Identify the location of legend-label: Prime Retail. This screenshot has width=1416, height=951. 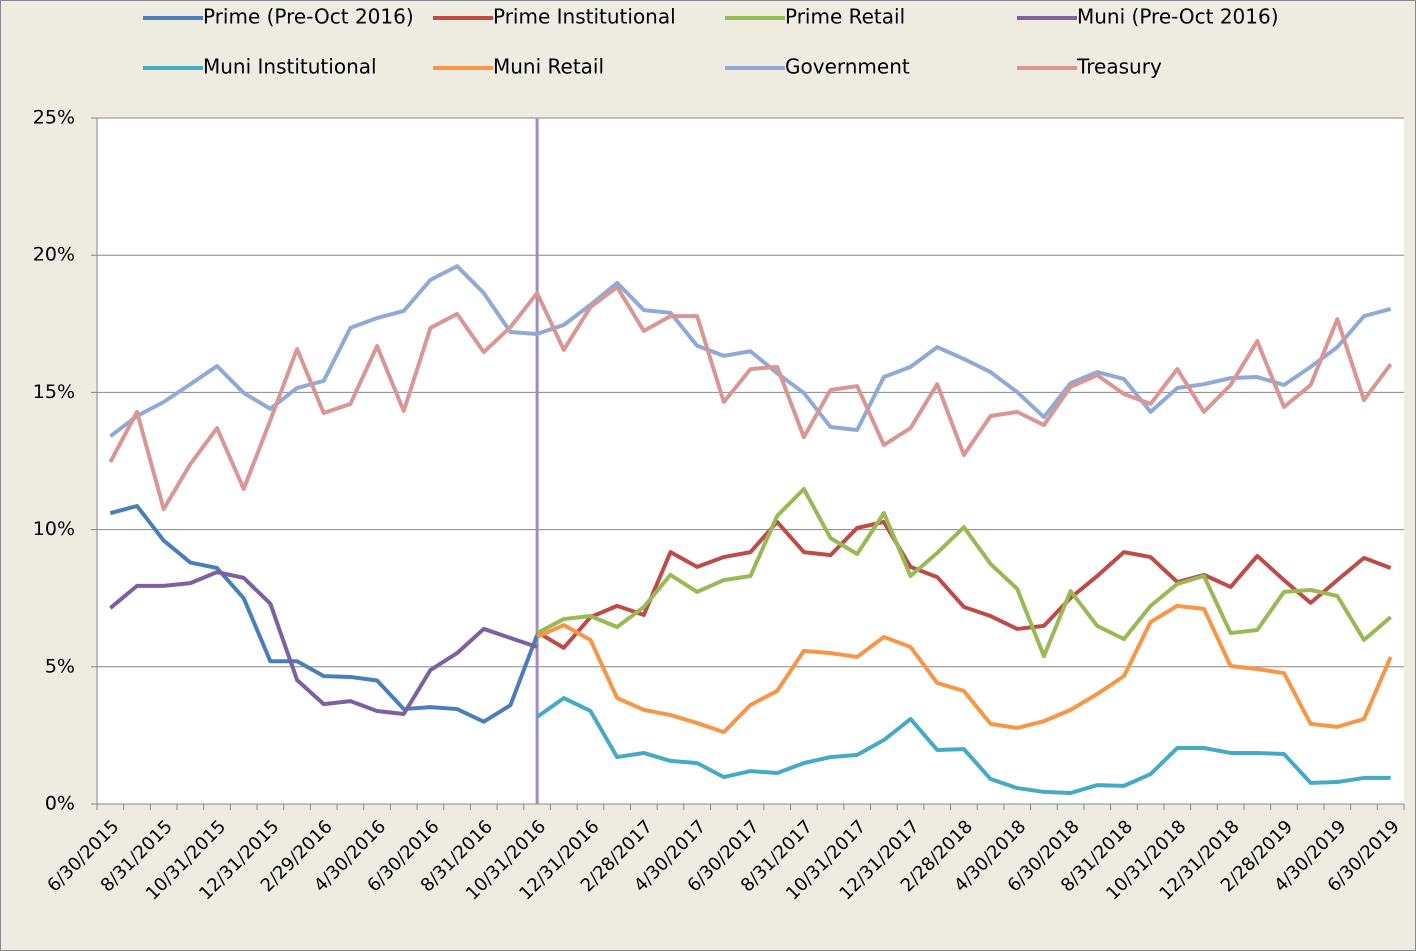
(845, 17).